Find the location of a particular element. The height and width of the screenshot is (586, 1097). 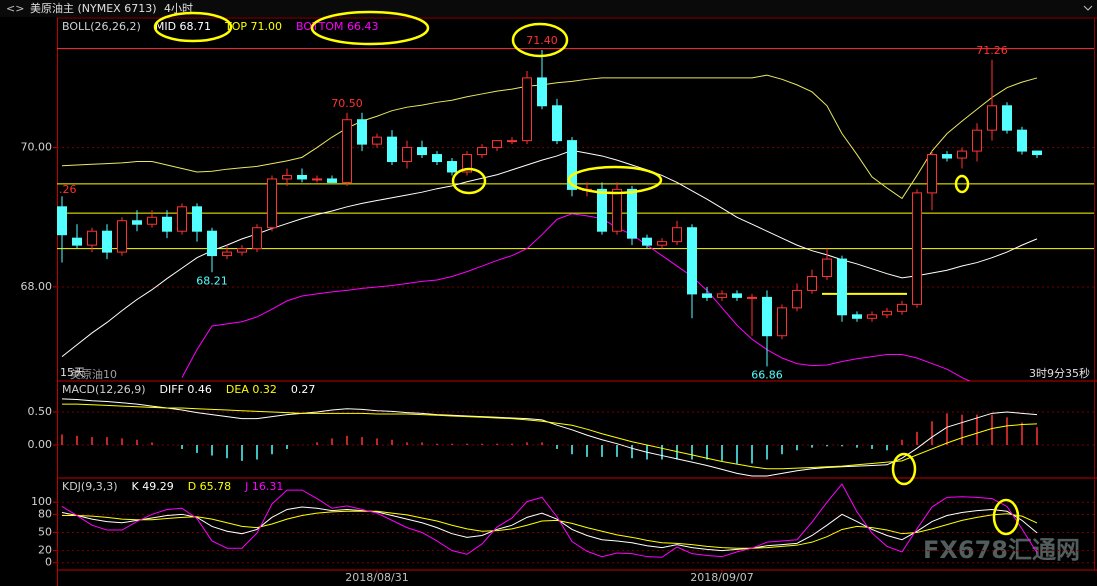

x-tick-label: 2018/08/31 is located at coordinates (376, 577).